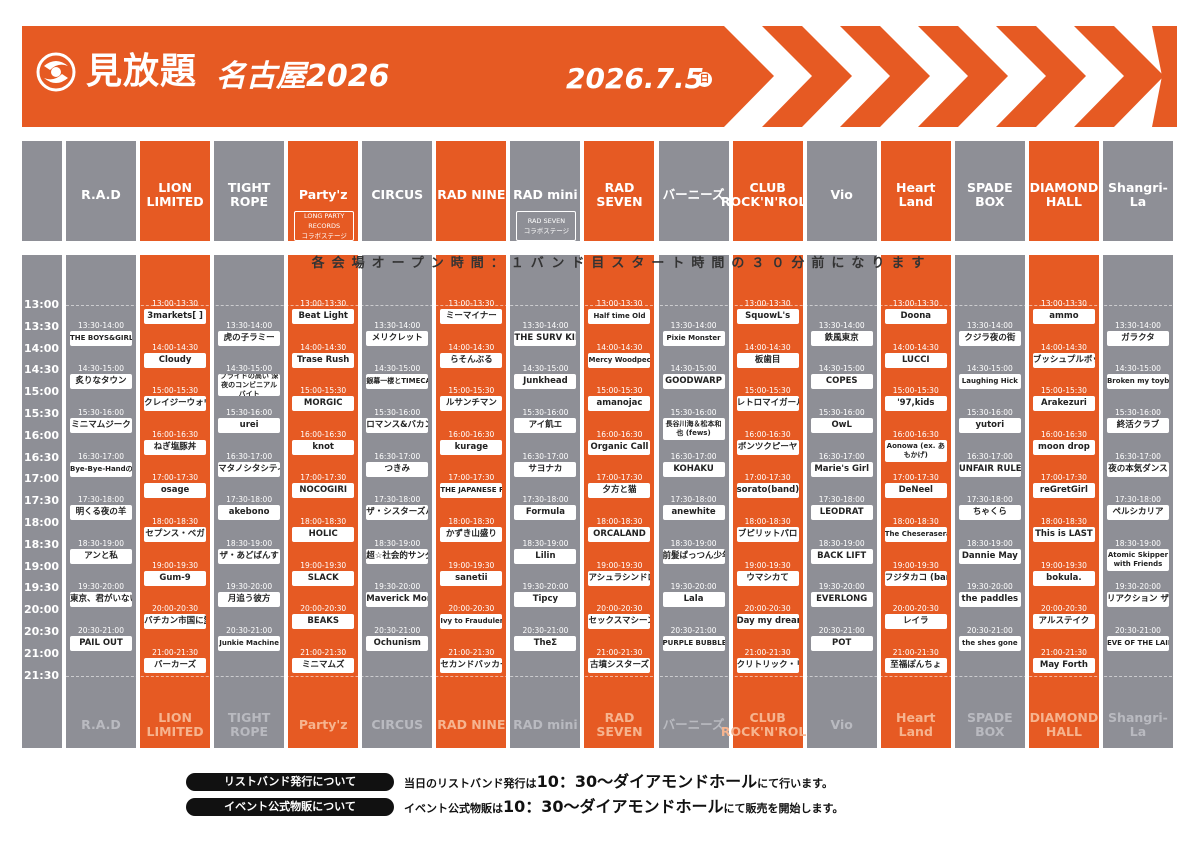  What do you see at coordinates (693, 469) in the screenshot?
I see `artist-slot: KOHAKU` at bounding box center [693, 469].